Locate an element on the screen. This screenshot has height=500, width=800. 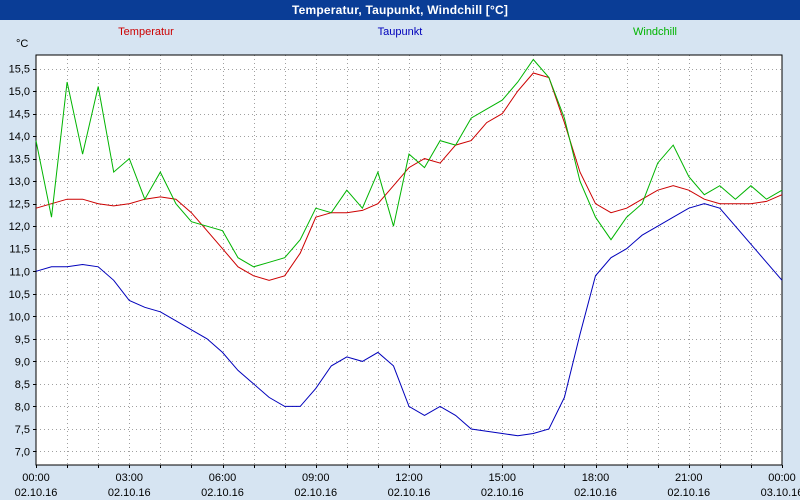
y-tick-label: 8,0 is located at coordinates (22, 407).